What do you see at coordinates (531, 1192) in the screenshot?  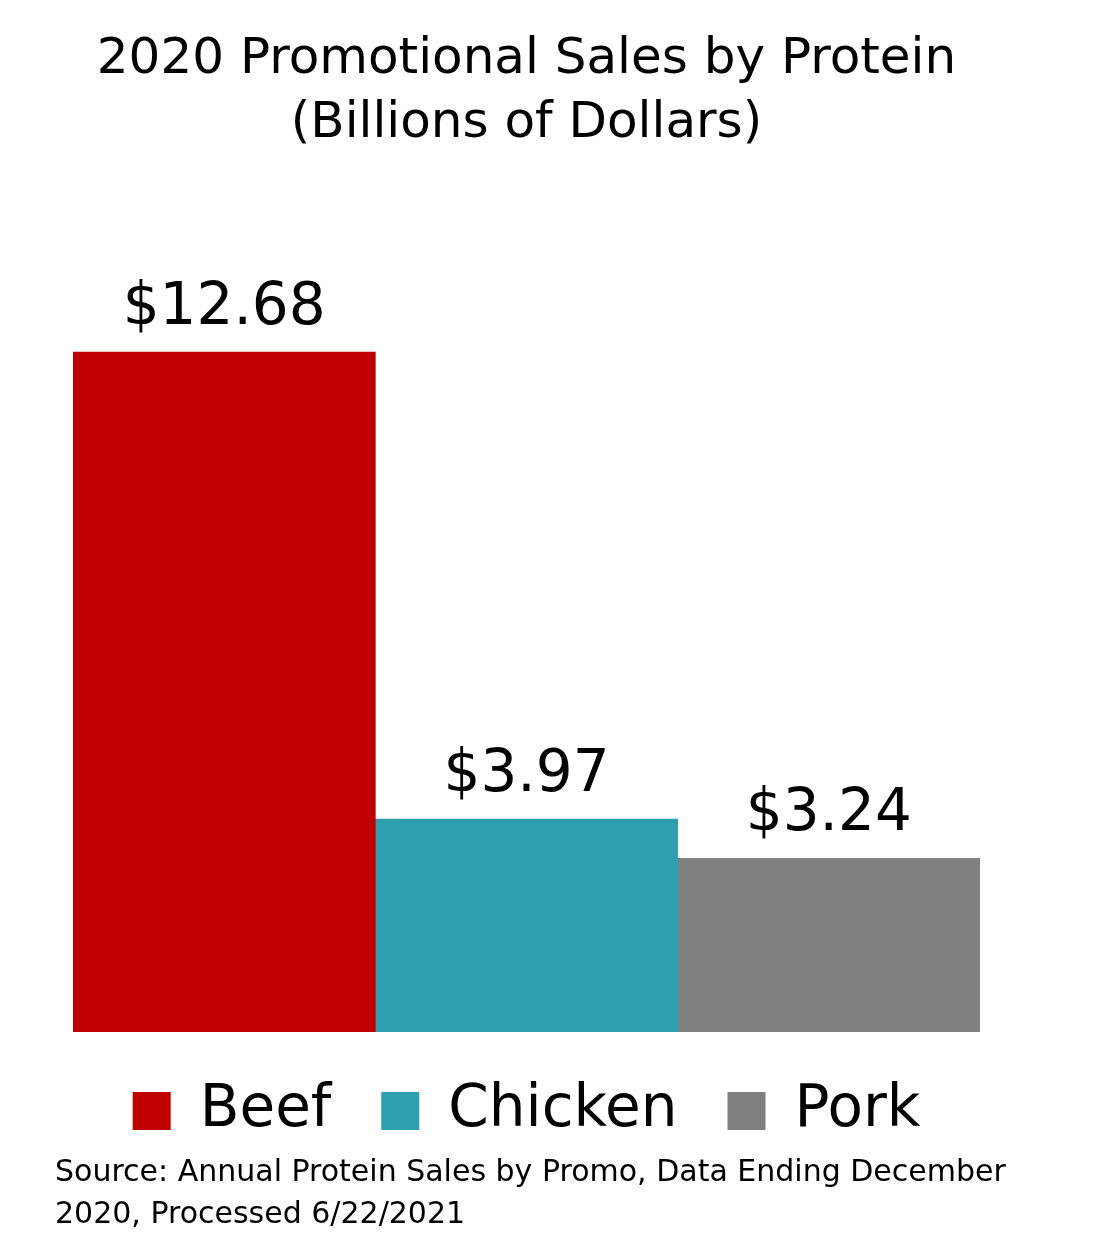 I see `source-note: Source: Annual Protein Sales by Promo, Data Ending December 2020, Processed 6/22/2021` at bounding box center [531, 1192].